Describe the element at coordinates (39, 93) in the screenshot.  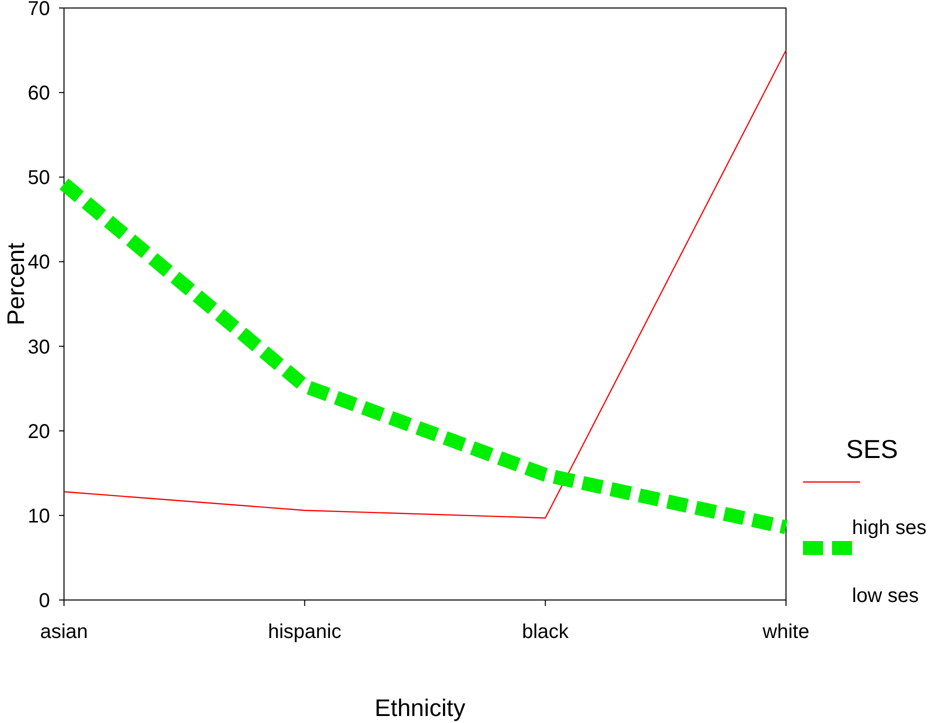
I see `y-tick-label: 60` at that location.